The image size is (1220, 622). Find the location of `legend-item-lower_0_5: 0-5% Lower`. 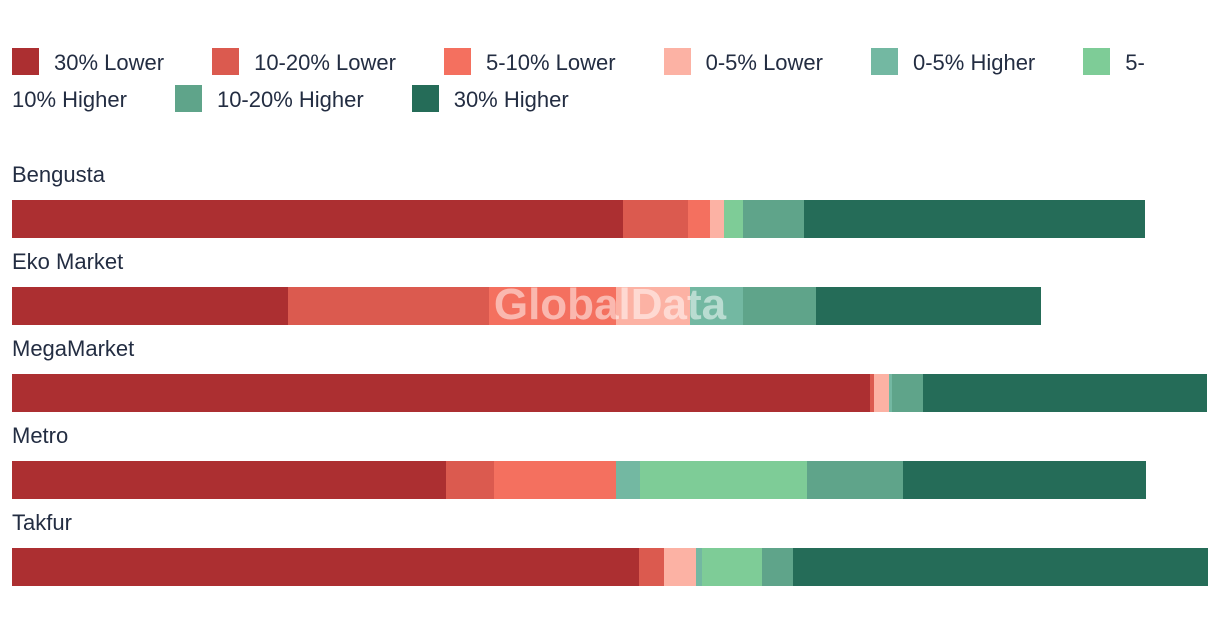

legend-item-lower_0_5: 0-5% Lower is located at coordinates (743, 61).